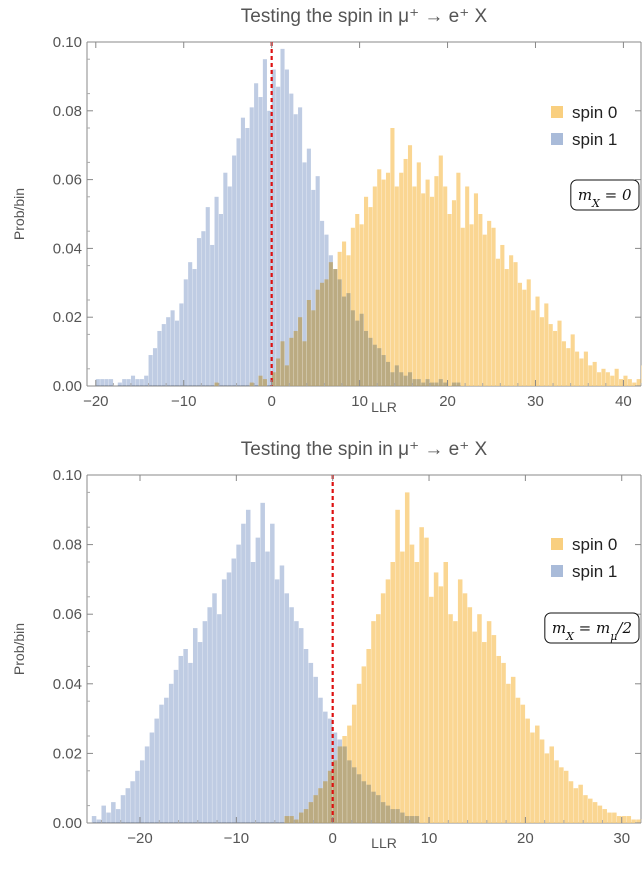  Describe the element at coordinates (364, 449) in the screenshot. I see `chart-title: Testing the spin in μ⁺ → e⁺ X` at that location.